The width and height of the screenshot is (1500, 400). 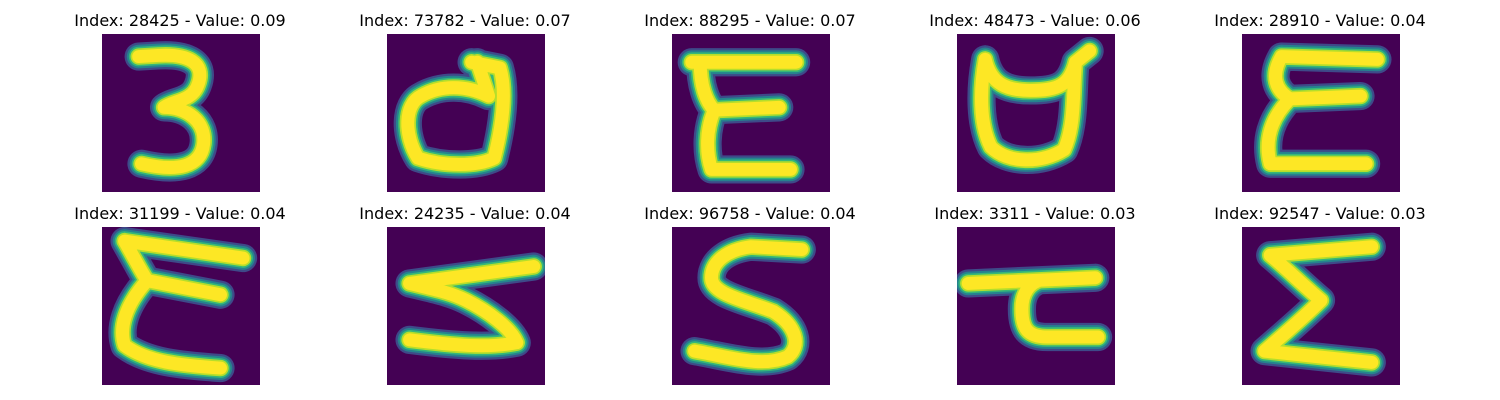 I want to click on image-panel: Index: 28910 - Value: 0.04, so click(x=1320, y=96).